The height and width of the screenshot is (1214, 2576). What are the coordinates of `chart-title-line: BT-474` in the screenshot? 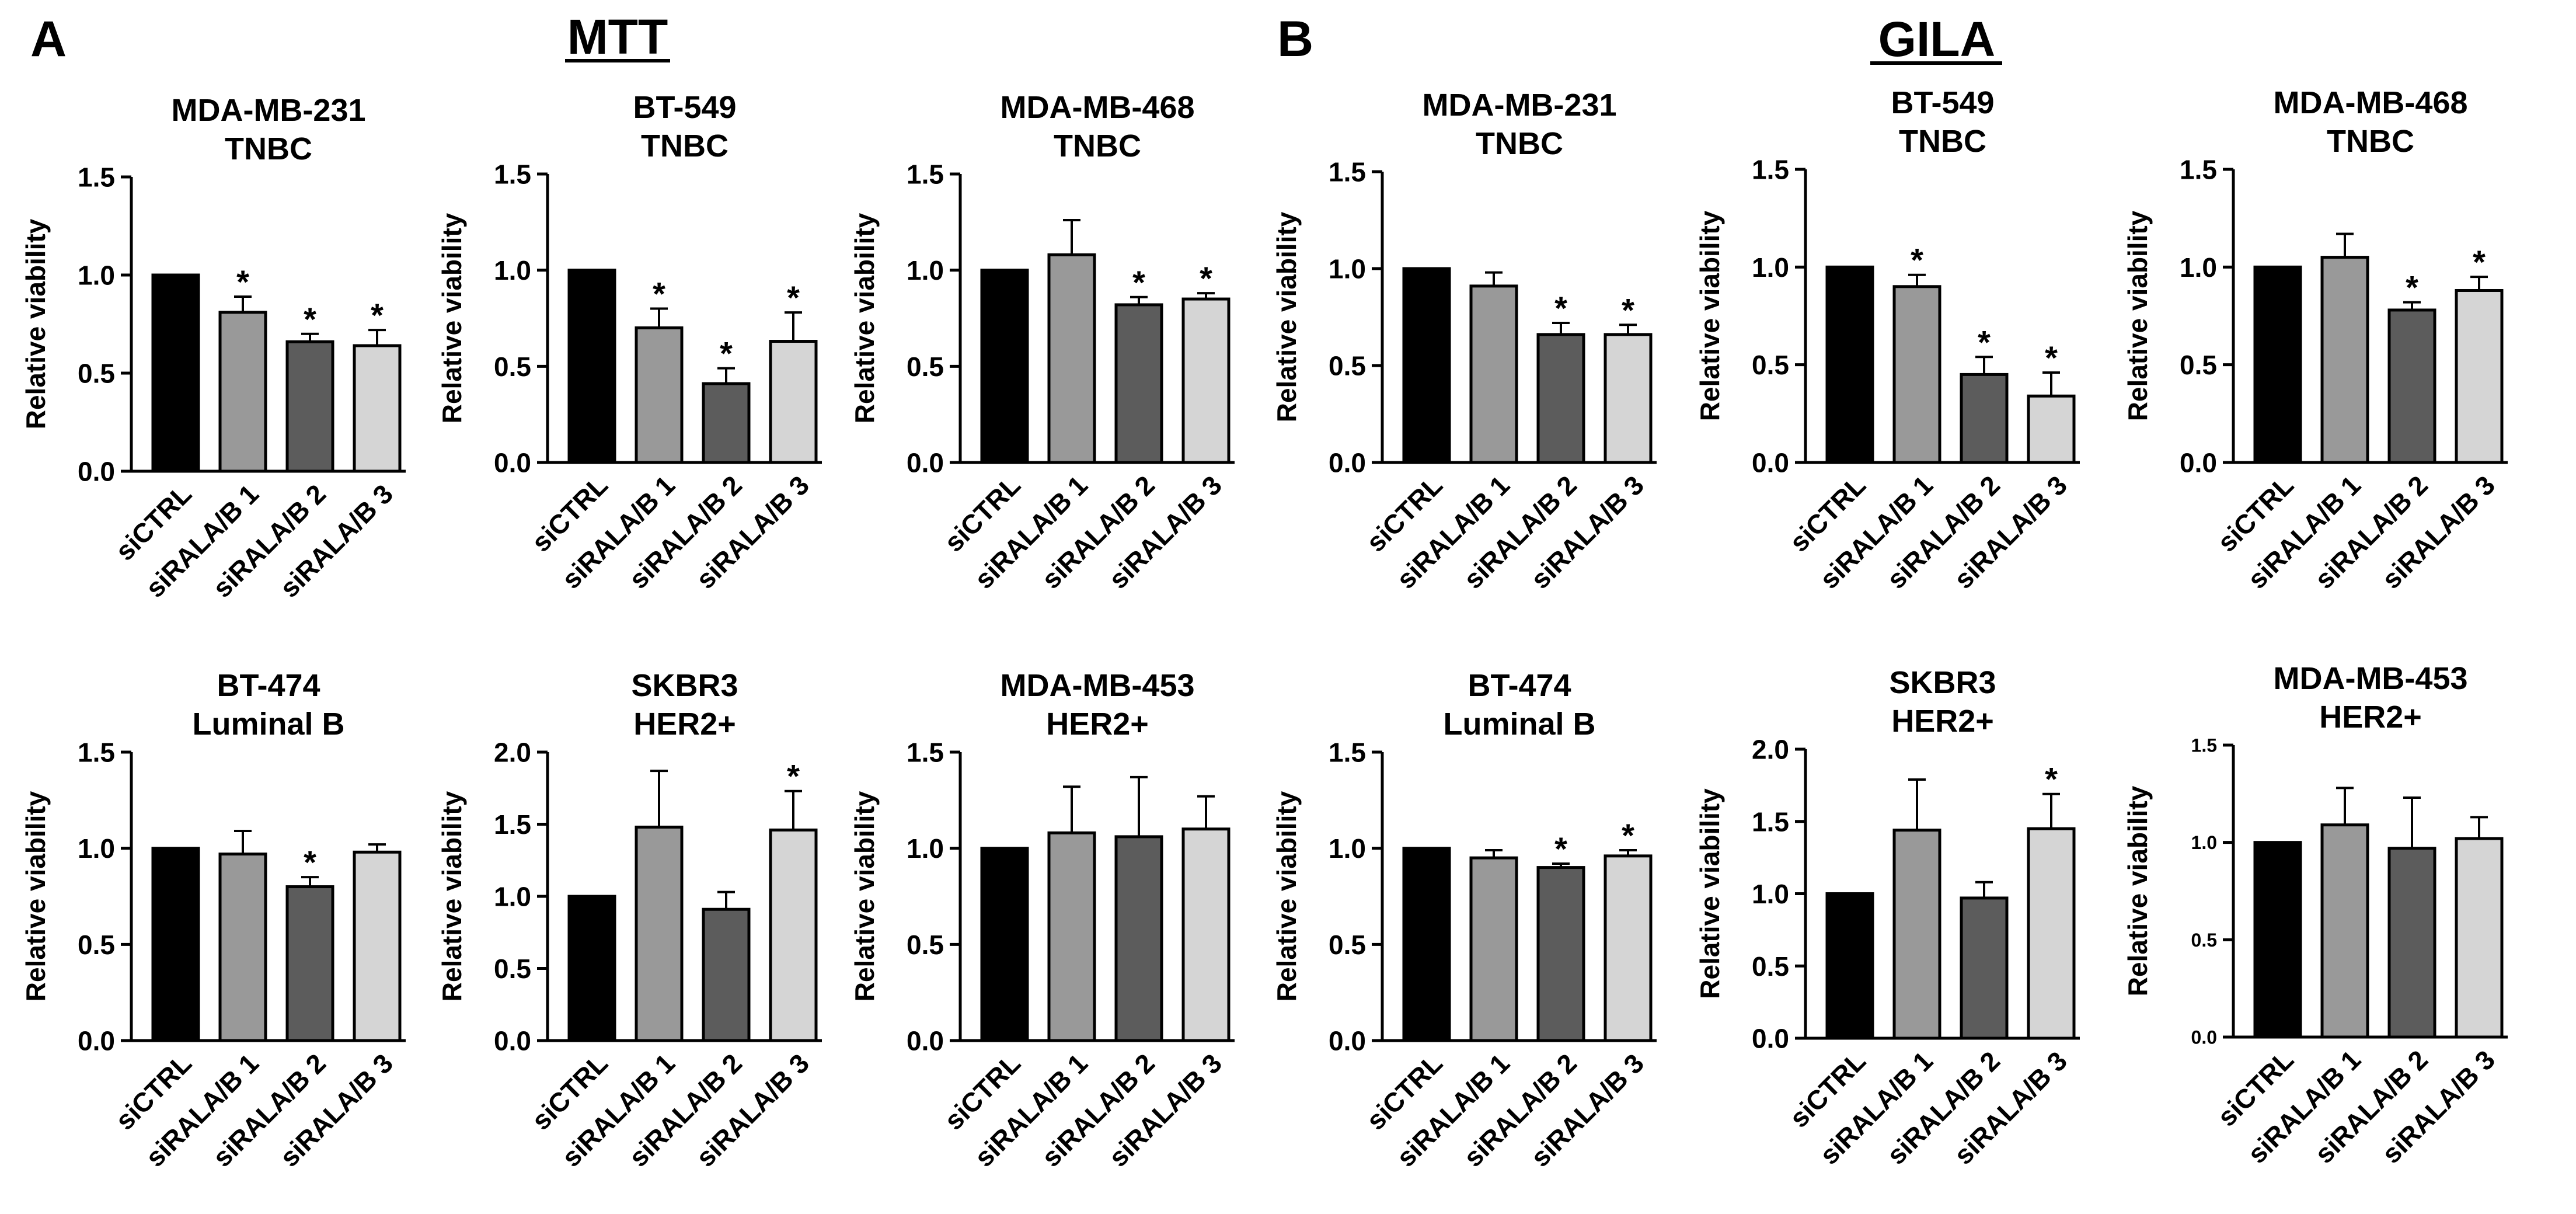 It's located at (269, 685).